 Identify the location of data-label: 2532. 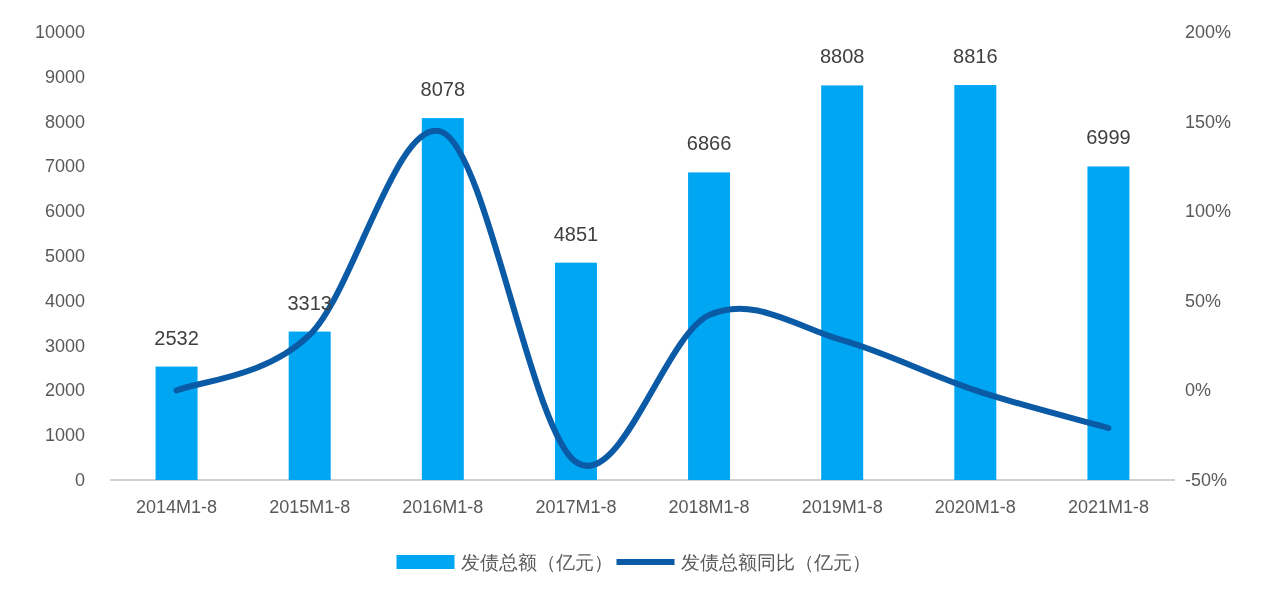
(176, 337).